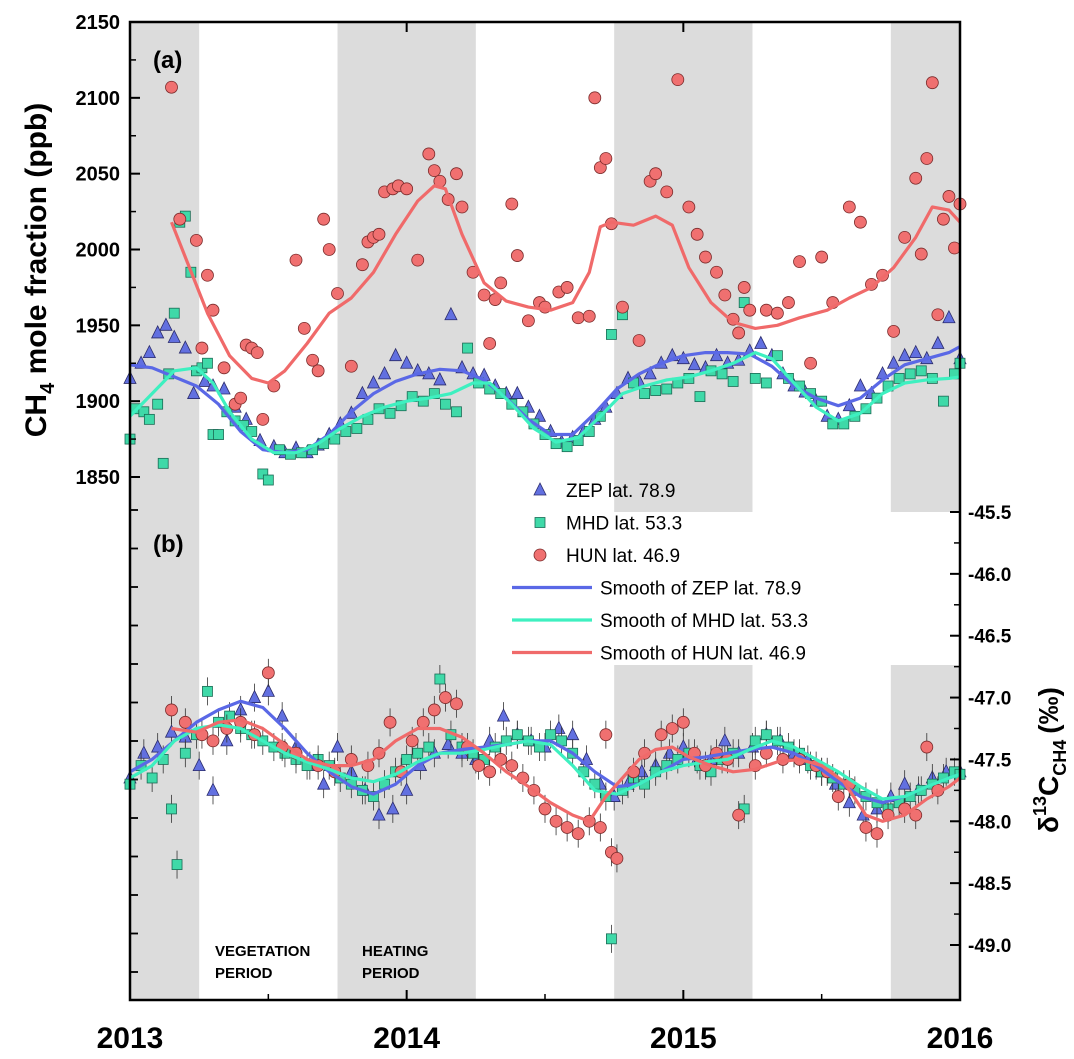 Image resolution: width=1074 pixels, height=1059 pixels. What do you see at coordinates (990, 513) in the screenshot?
I see `right-tick-label-0: -45.5` at bounding box center [990, 513].